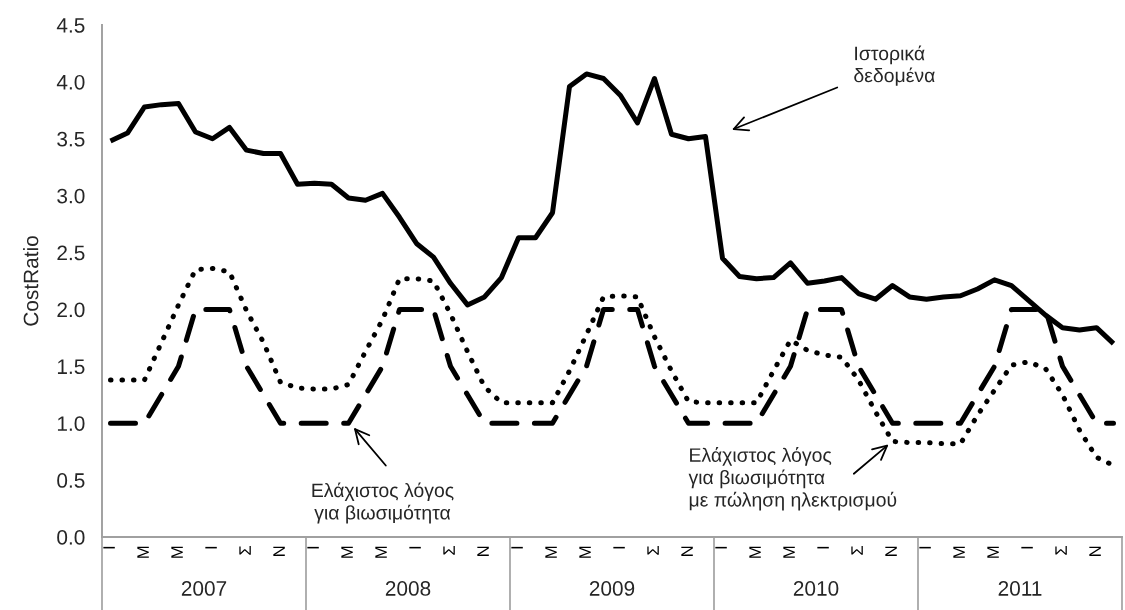 This screenshot has width=1125, height=610. What do you see at coordinates (71, 423) in the screenshot?
I see `y-tick-label: 1.0` at bounding box center [71, 423].